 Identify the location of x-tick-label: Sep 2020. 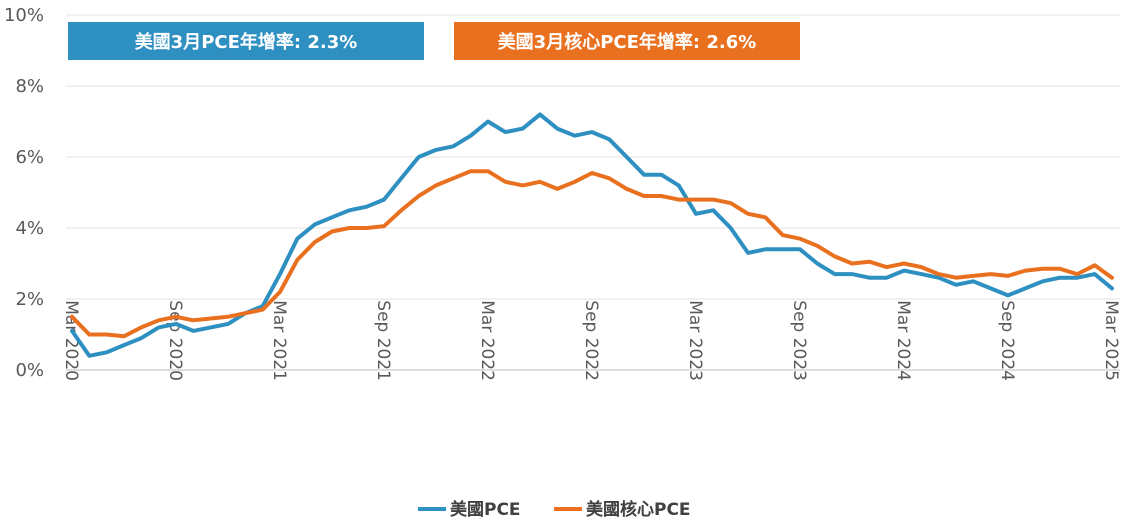
(175, 340).